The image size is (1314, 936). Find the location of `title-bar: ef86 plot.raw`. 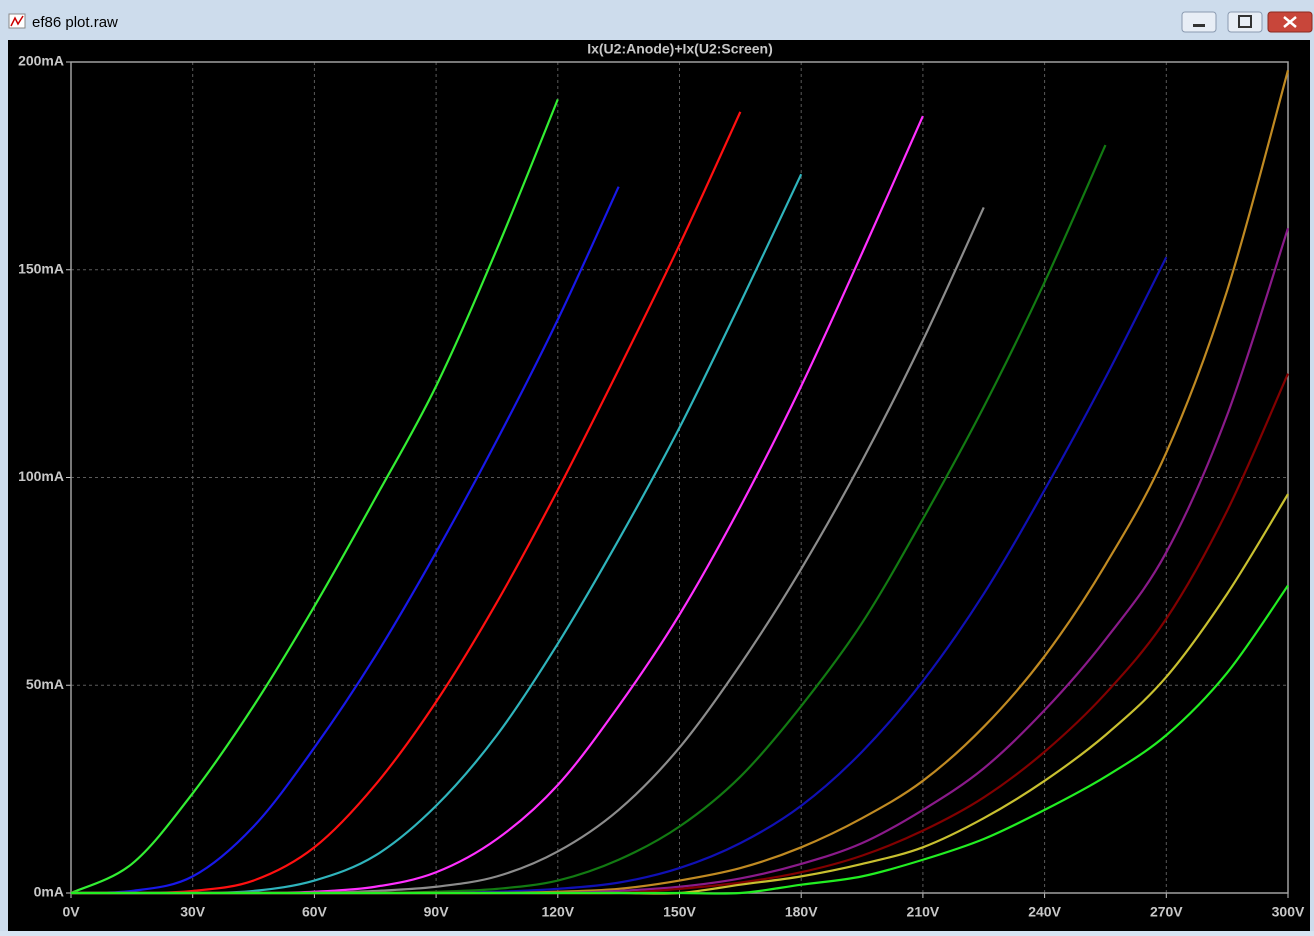

title-bar: ef86 plot.raw is located at coordinates (657, 20).